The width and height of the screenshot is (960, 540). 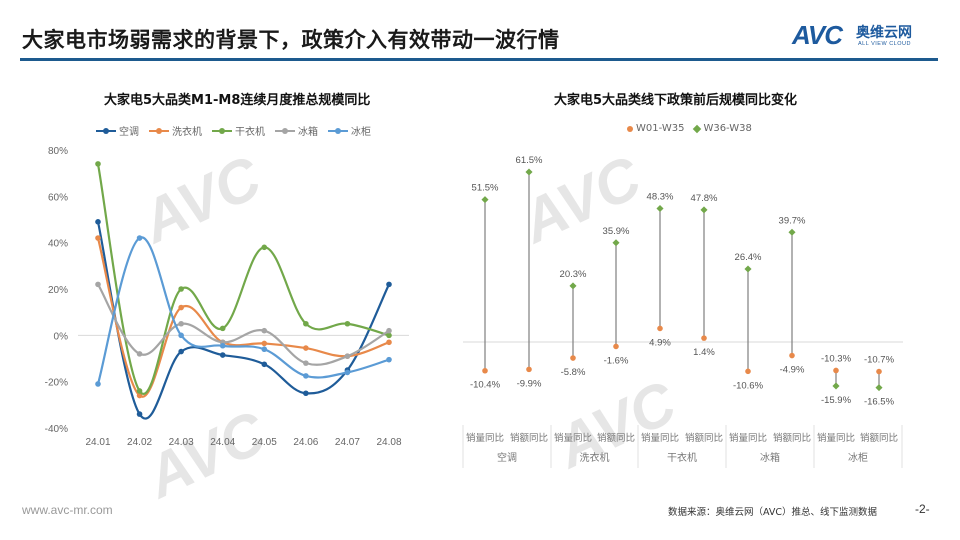 What do you see at coordinates (181, 442) in the screenshot?
I see `x-tick-label: 24.03` at bounding box center [181, 442].